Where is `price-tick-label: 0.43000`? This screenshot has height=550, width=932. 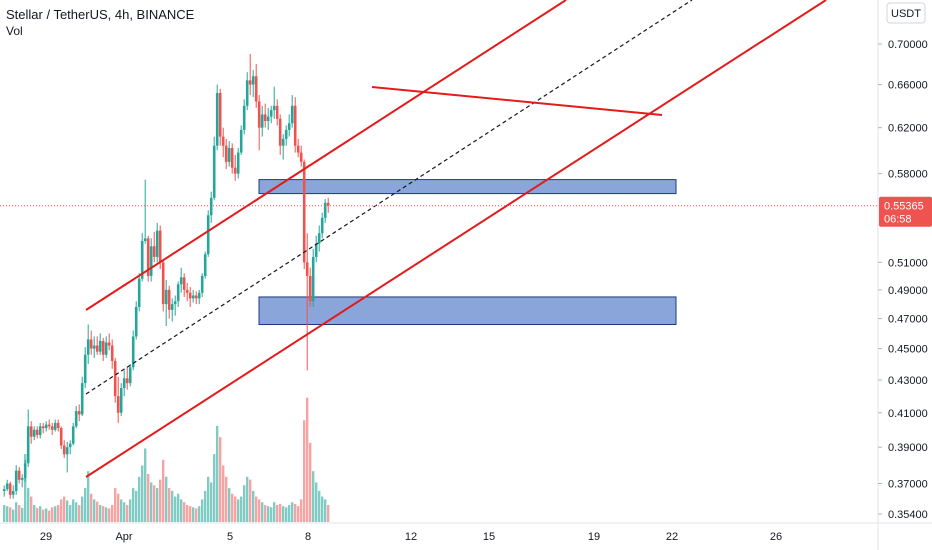 price-tick-label: 0.43000 is located at coordinates (908, 381).